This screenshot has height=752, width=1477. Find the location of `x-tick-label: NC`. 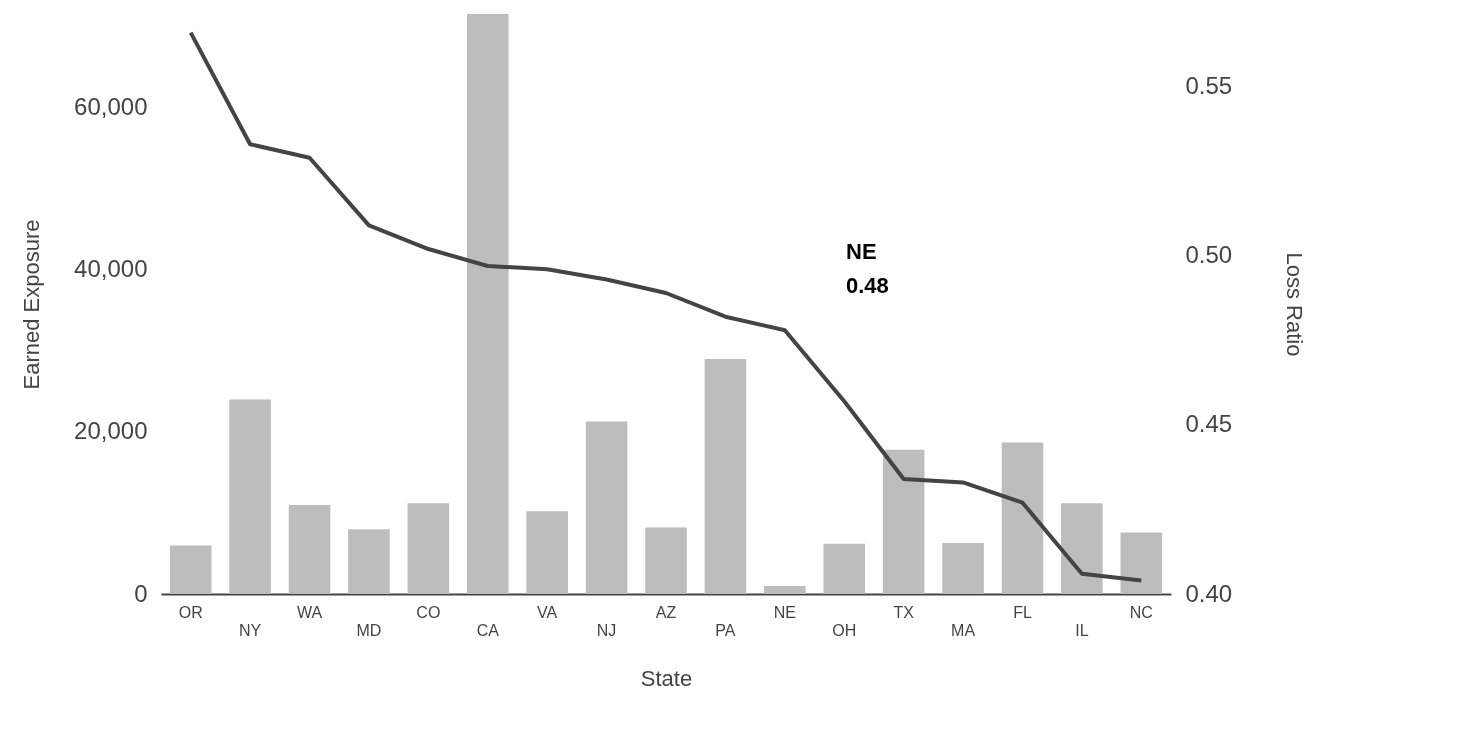

x-tick-label: NC is located at coordinates (1141, 612).